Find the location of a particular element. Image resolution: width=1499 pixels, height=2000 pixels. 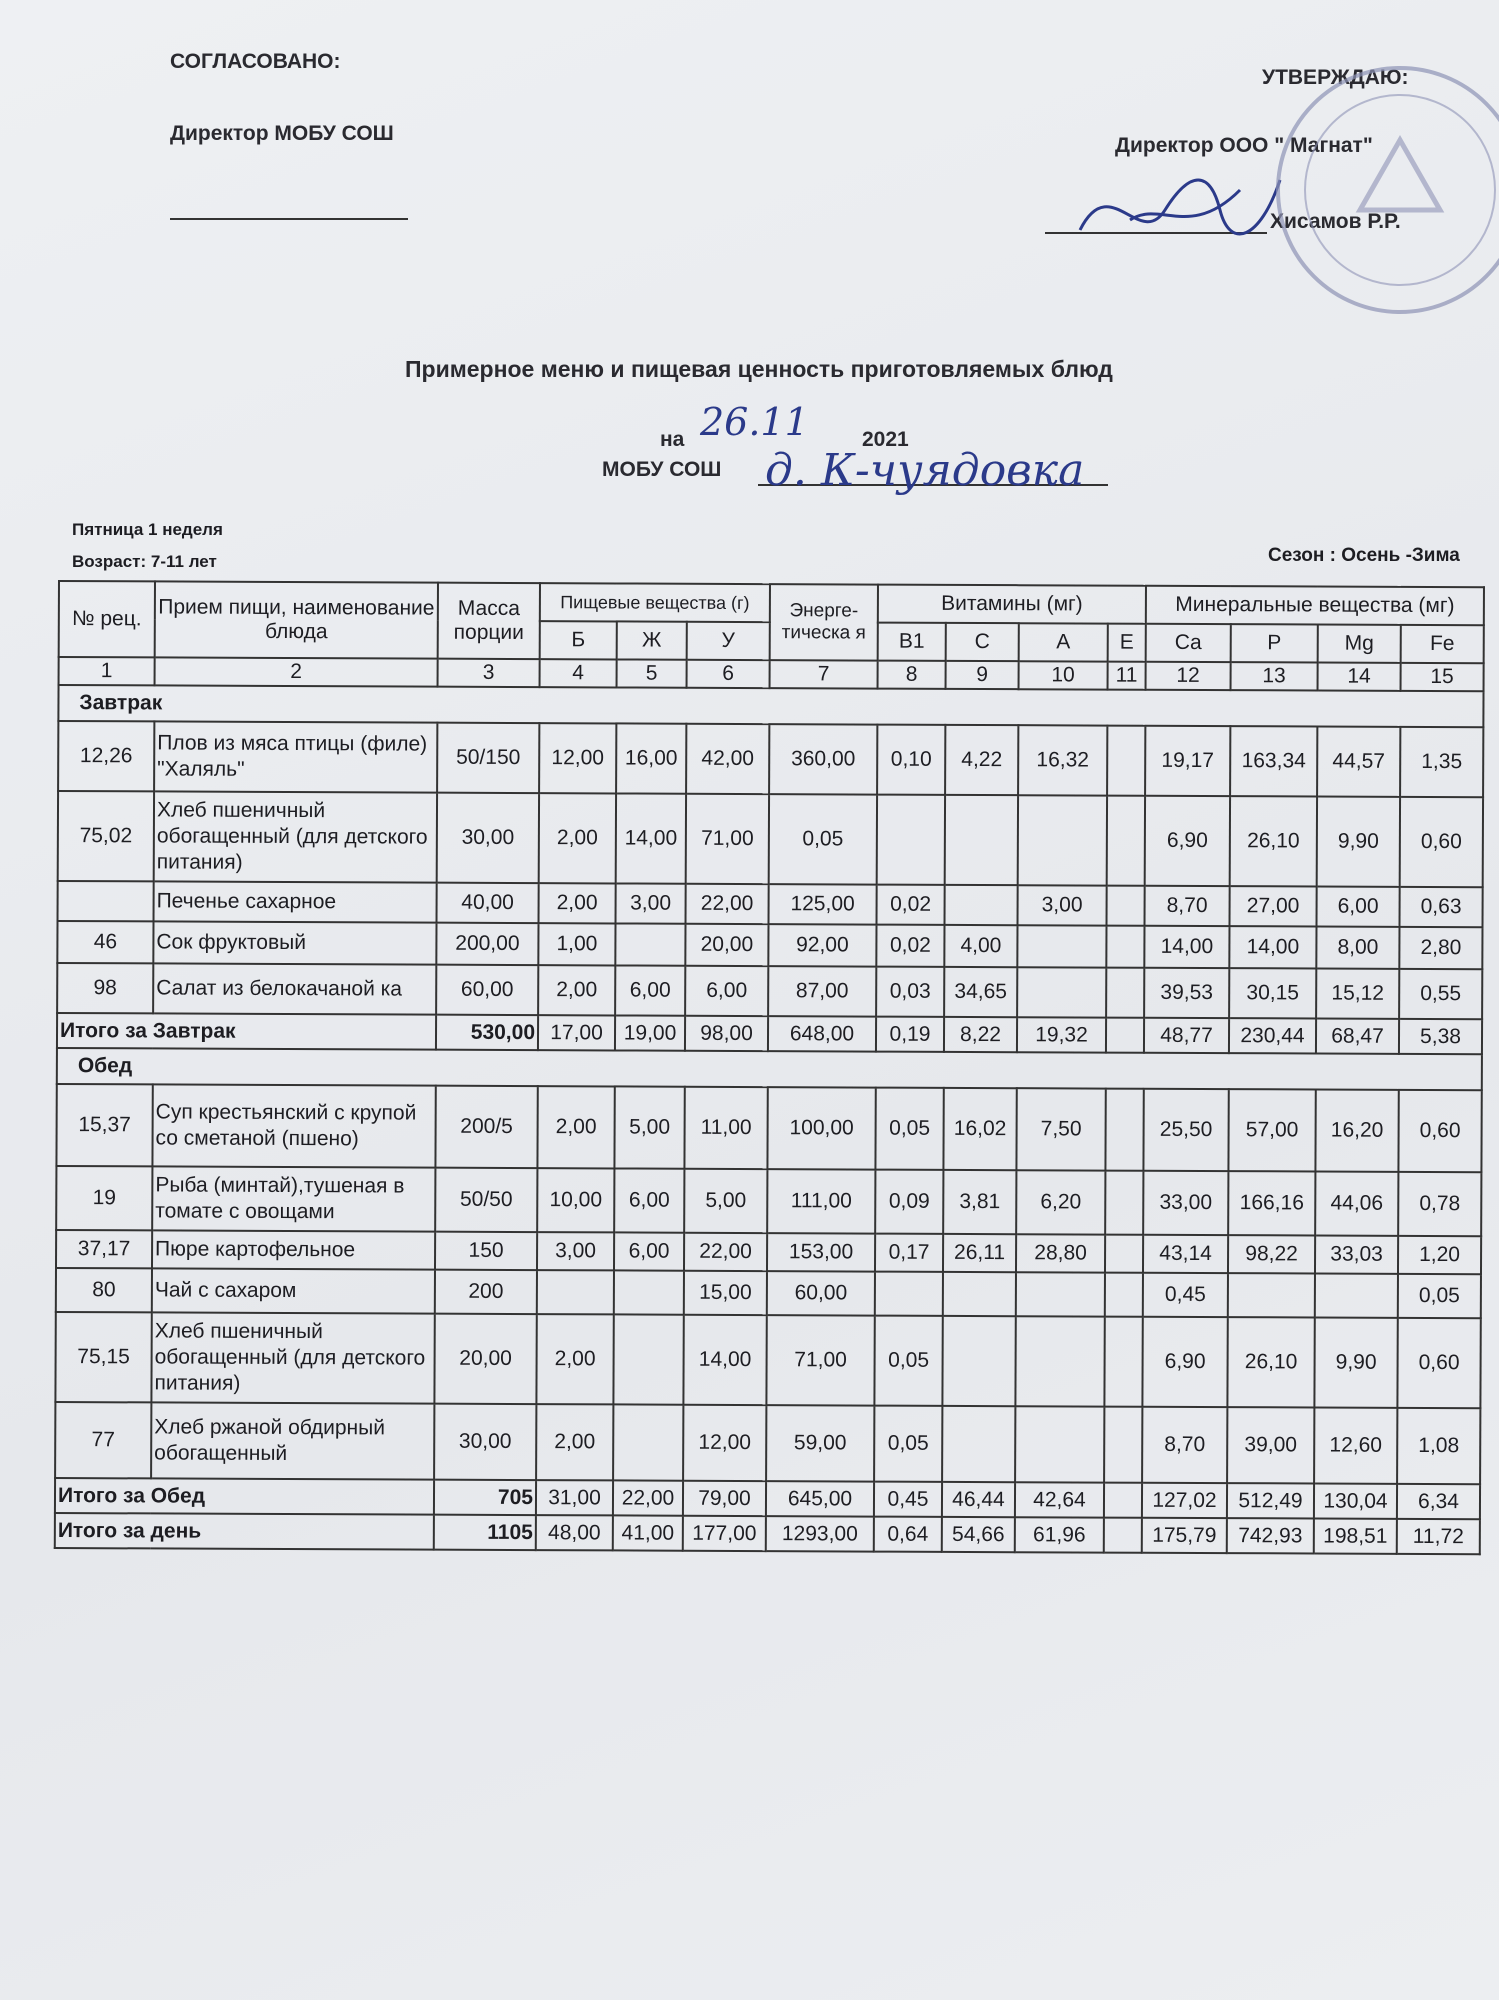

table-cell: 7,50 is located at coordinates (1061, 1129).